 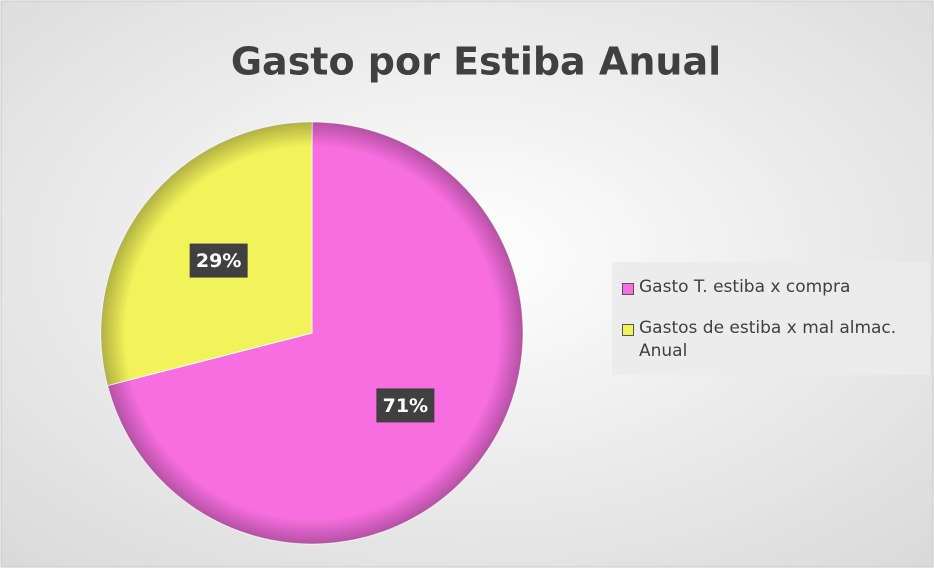 What do you see at coordinates (745, 287) in the screenshot?
I see `legend-label: Gasto T. estiba x compra` at bounding box center [745, 287].